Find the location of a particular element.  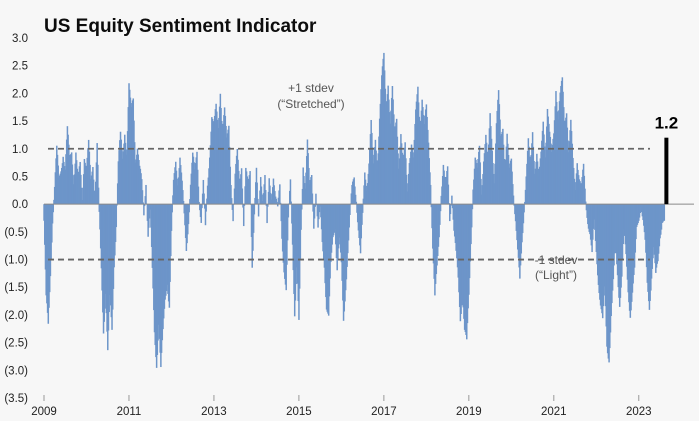

y-tick-label: (3.0) is located at coordinates (16, 371).